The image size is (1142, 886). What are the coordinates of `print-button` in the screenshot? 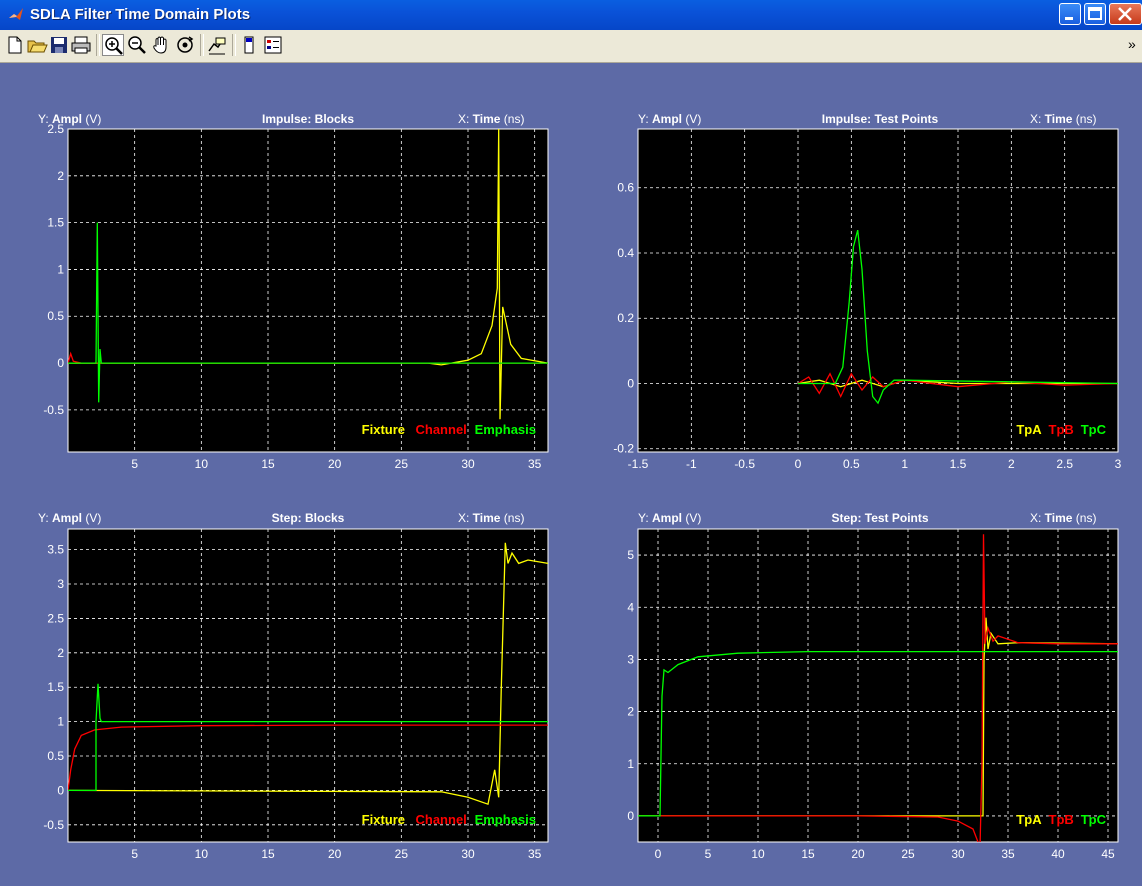 It's located at (81, 45).